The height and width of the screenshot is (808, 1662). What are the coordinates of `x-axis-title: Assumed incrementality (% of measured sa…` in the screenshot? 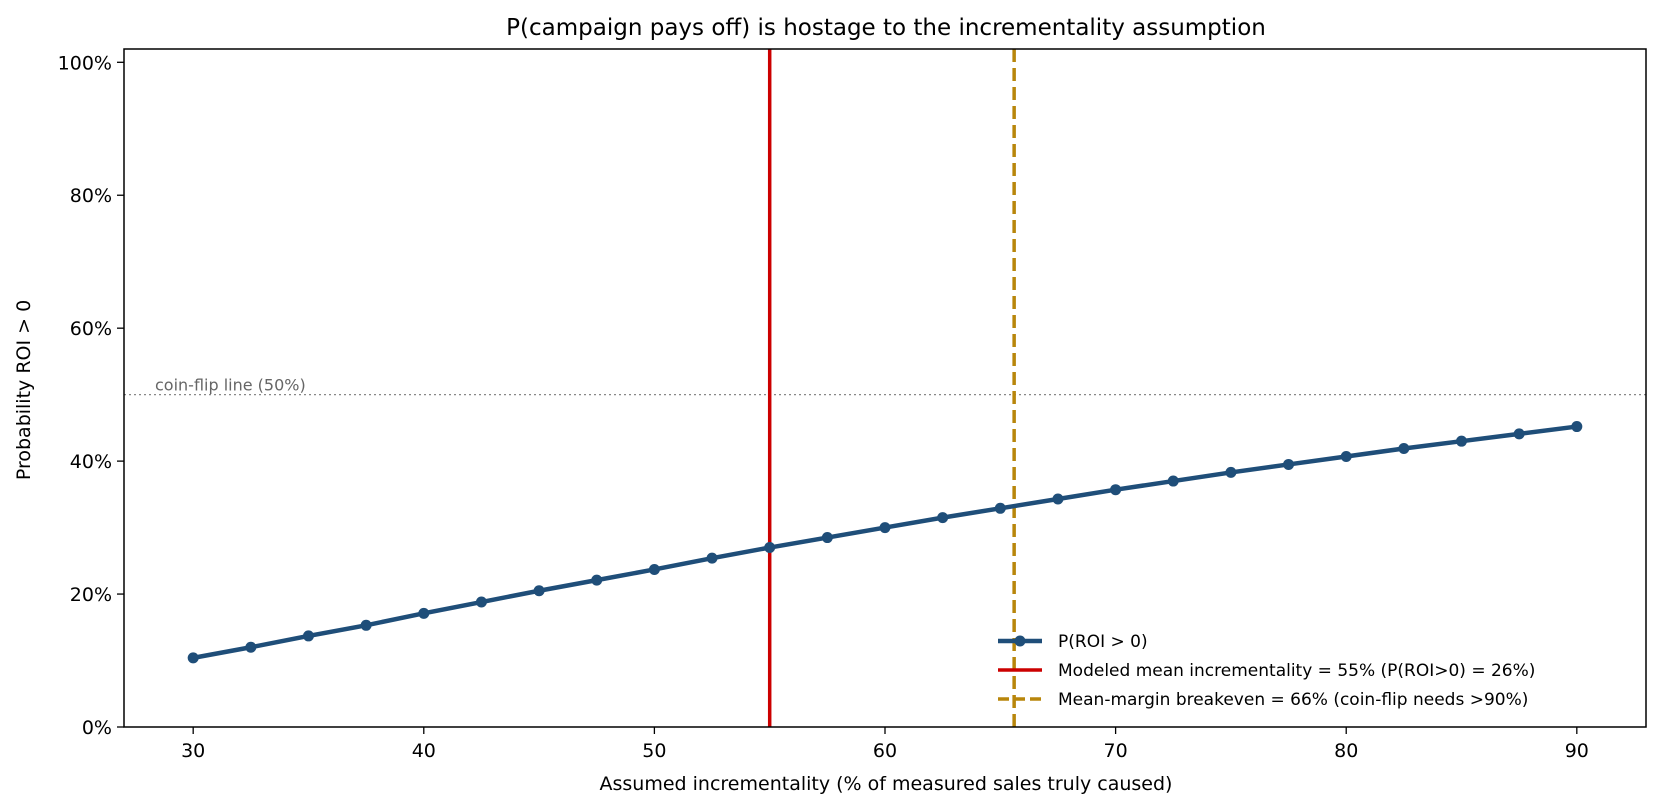 It's located at (886, 784).